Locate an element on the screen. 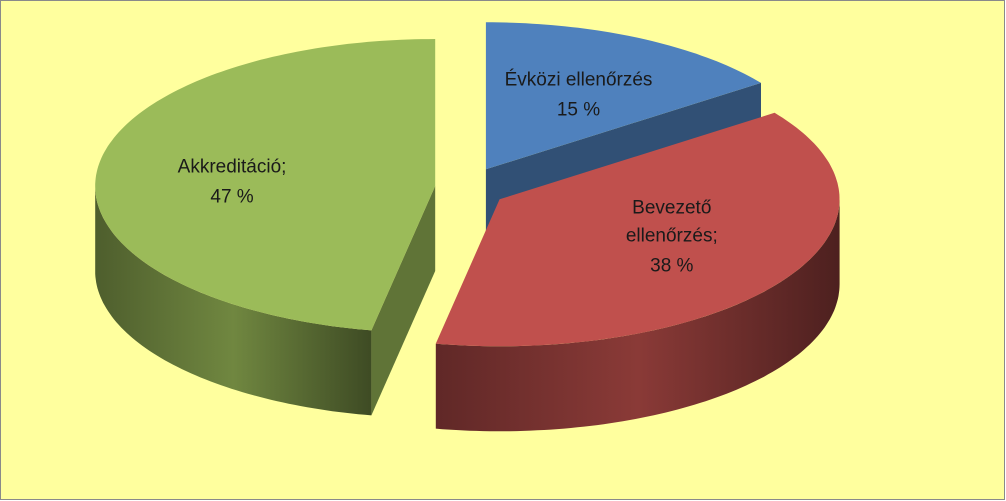 The width and height of the screenshot is (1006, 501). slice-value-label: 47 % is located at coordinates (231, 197).